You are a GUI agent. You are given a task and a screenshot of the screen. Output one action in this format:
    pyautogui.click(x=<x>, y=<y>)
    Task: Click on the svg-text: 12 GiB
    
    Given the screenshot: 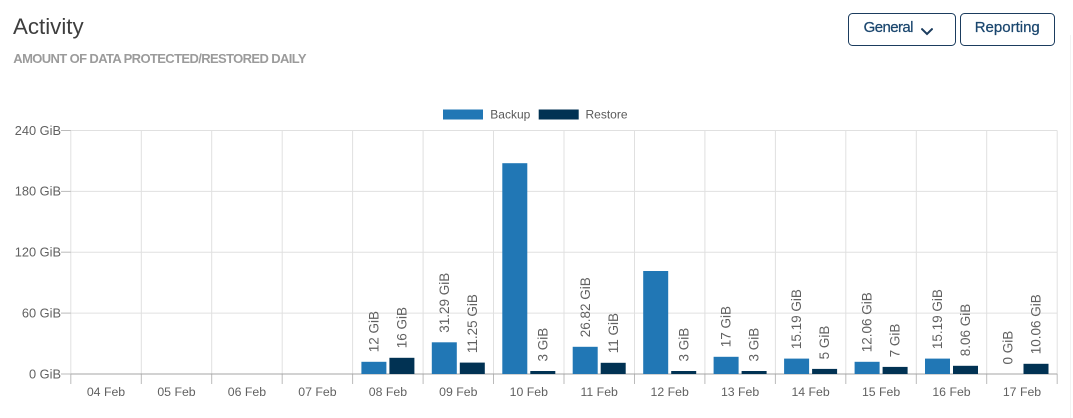 What is the action you would take?
    pyautogui.click(x=374, y=331)
    